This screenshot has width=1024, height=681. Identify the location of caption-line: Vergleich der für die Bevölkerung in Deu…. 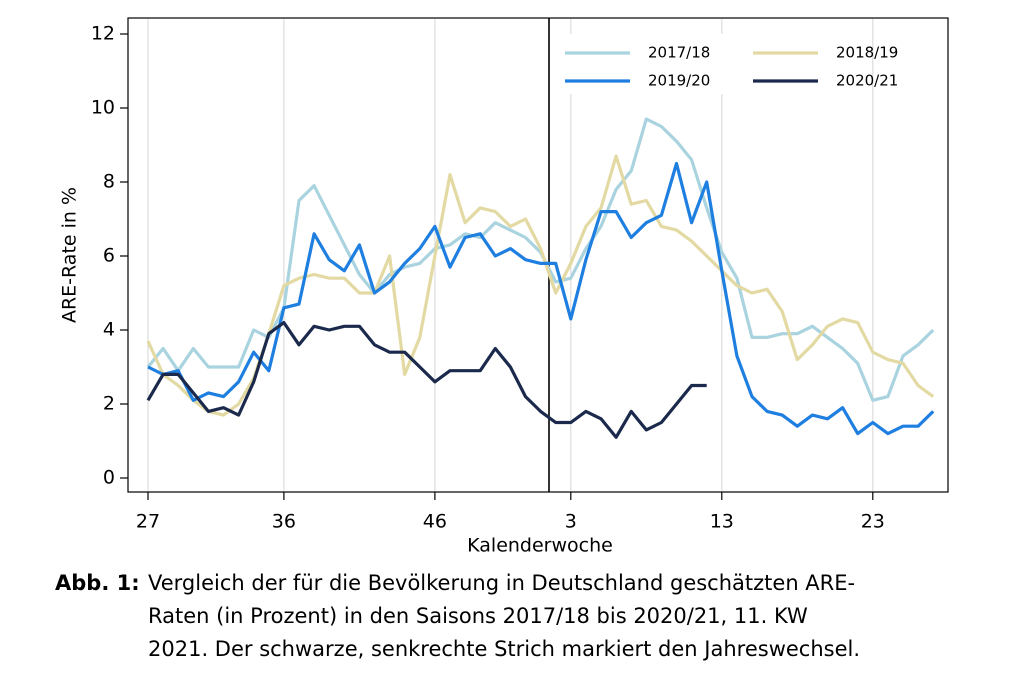
(501, 583).